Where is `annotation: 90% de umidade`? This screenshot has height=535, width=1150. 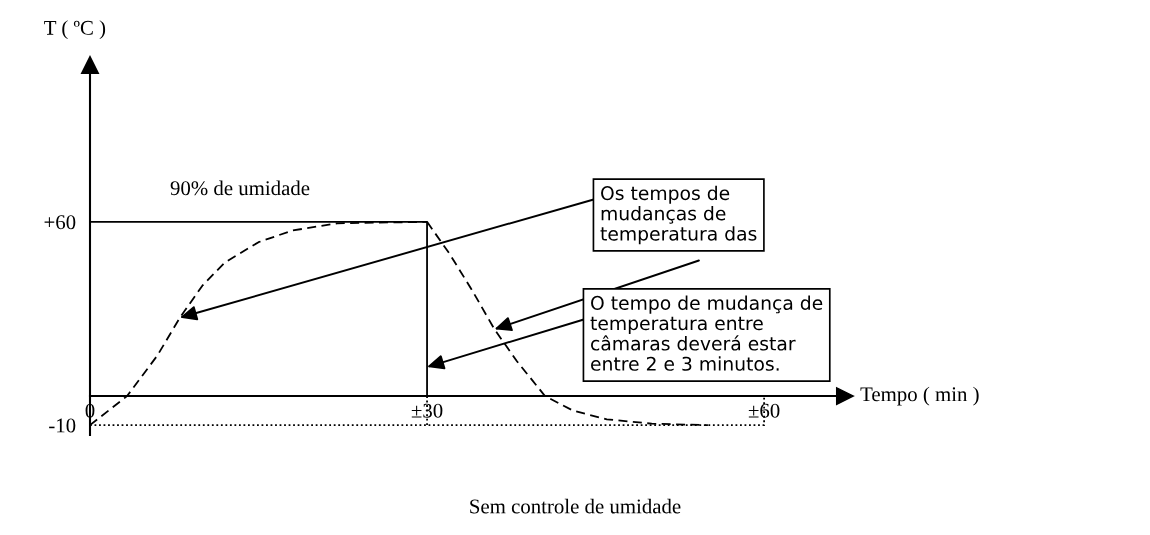
annotation: 90% de umidade is located at coordinates (240, 188).